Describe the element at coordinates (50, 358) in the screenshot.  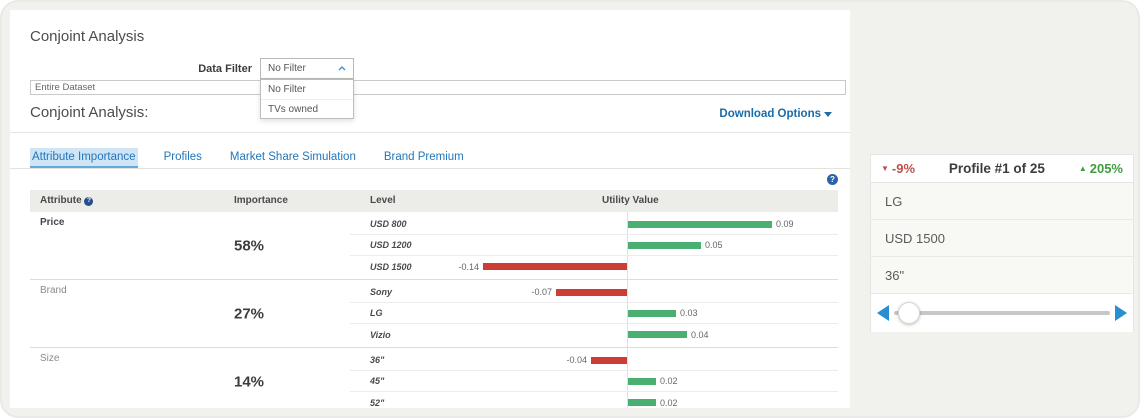
I see `attribute-name: Size` at that location.